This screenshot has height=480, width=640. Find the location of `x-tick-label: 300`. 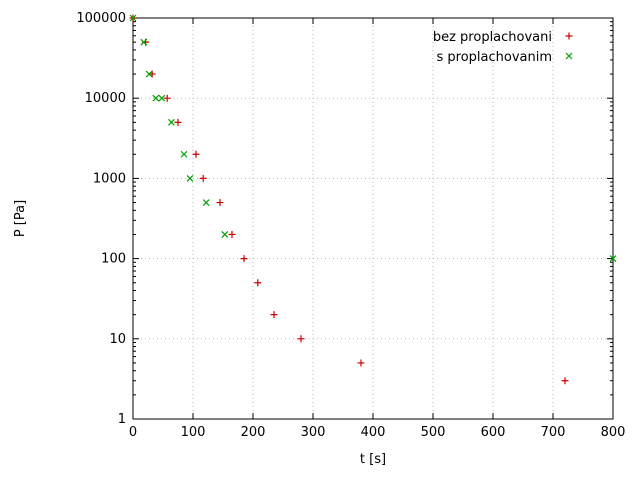

x-tick-label: 300 is located at coordinates (313, 432).